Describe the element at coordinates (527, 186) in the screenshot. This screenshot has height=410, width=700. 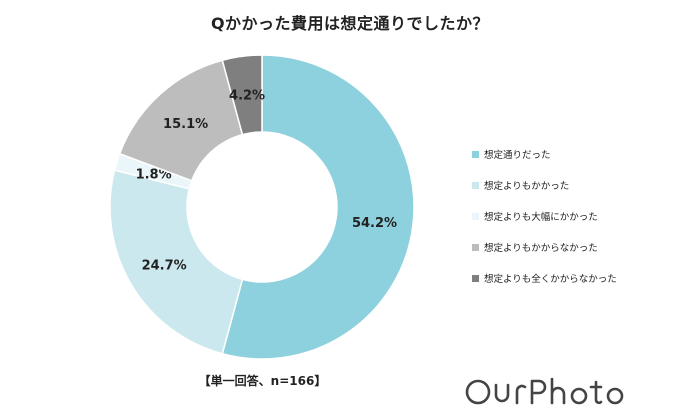
I see `legend-label: 想定よりもかかった` at that location.